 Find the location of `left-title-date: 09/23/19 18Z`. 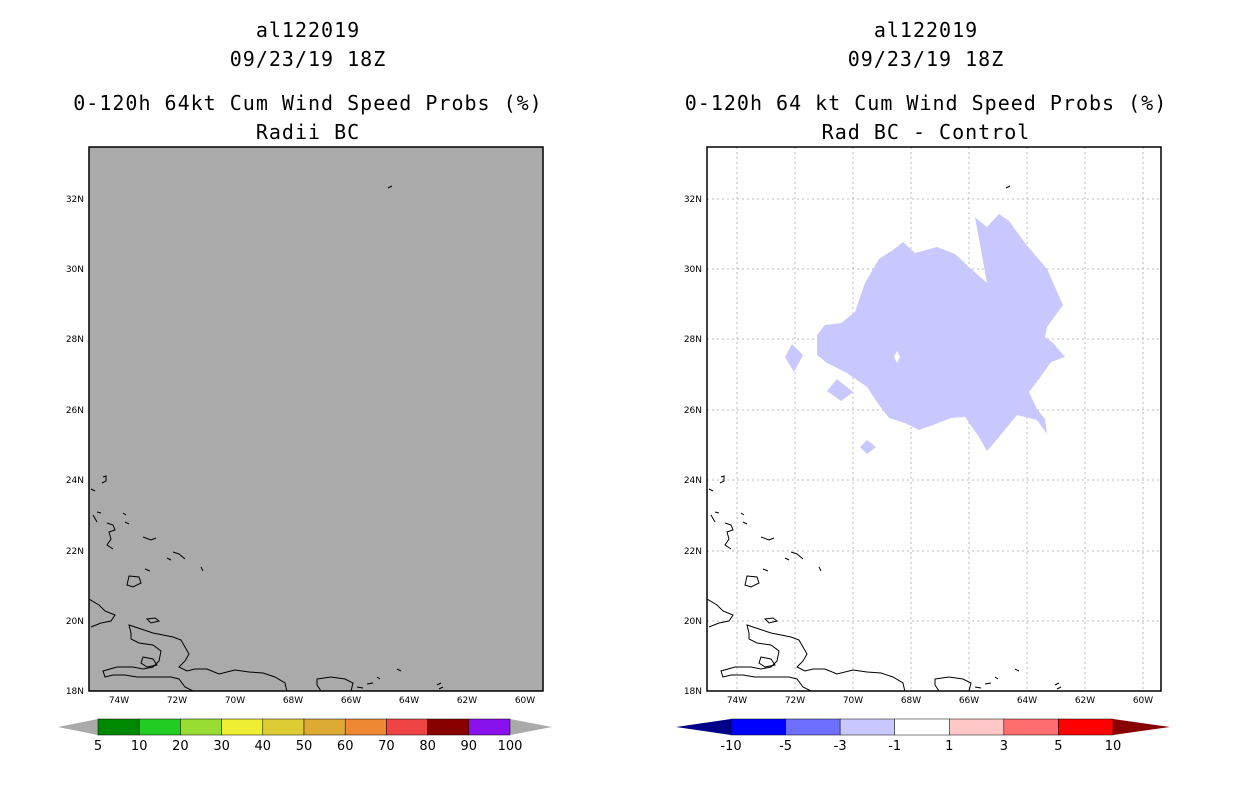

left-title-date: 09/23/19 18Z is located at coordinates (308, 59).